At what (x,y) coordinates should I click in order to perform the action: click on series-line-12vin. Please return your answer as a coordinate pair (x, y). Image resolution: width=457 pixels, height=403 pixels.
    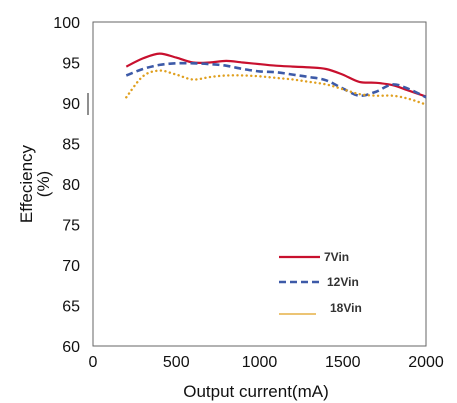
    Looking at the image, I should click on (276, 80).